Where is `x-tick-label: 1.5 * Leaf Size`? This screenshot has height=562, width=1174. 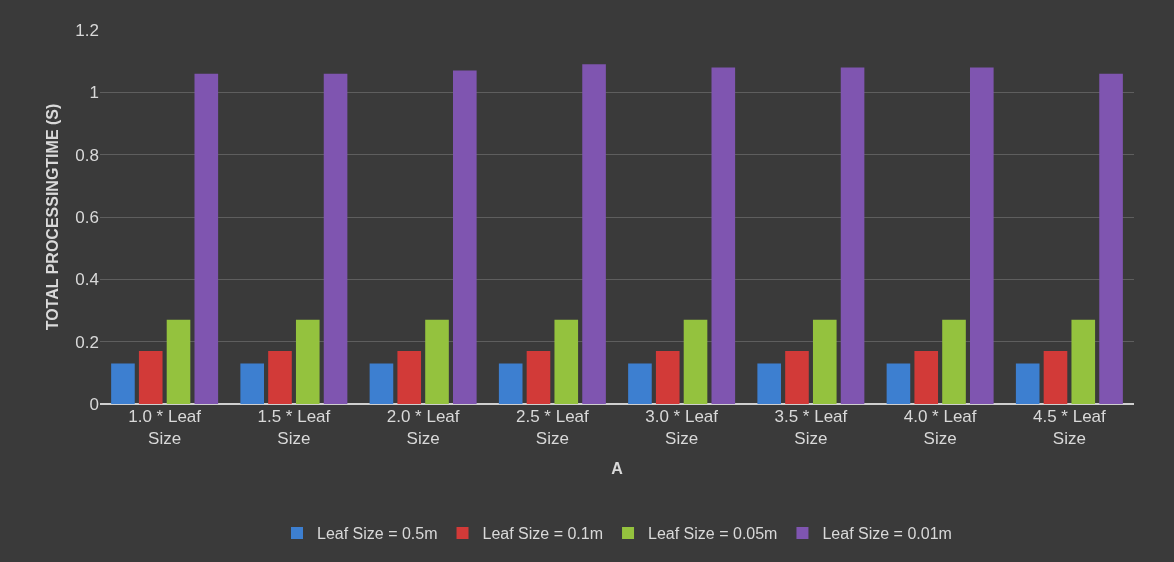
x-tick-label: 1.5 * Leaf Size is located at coordinates (294, 428).